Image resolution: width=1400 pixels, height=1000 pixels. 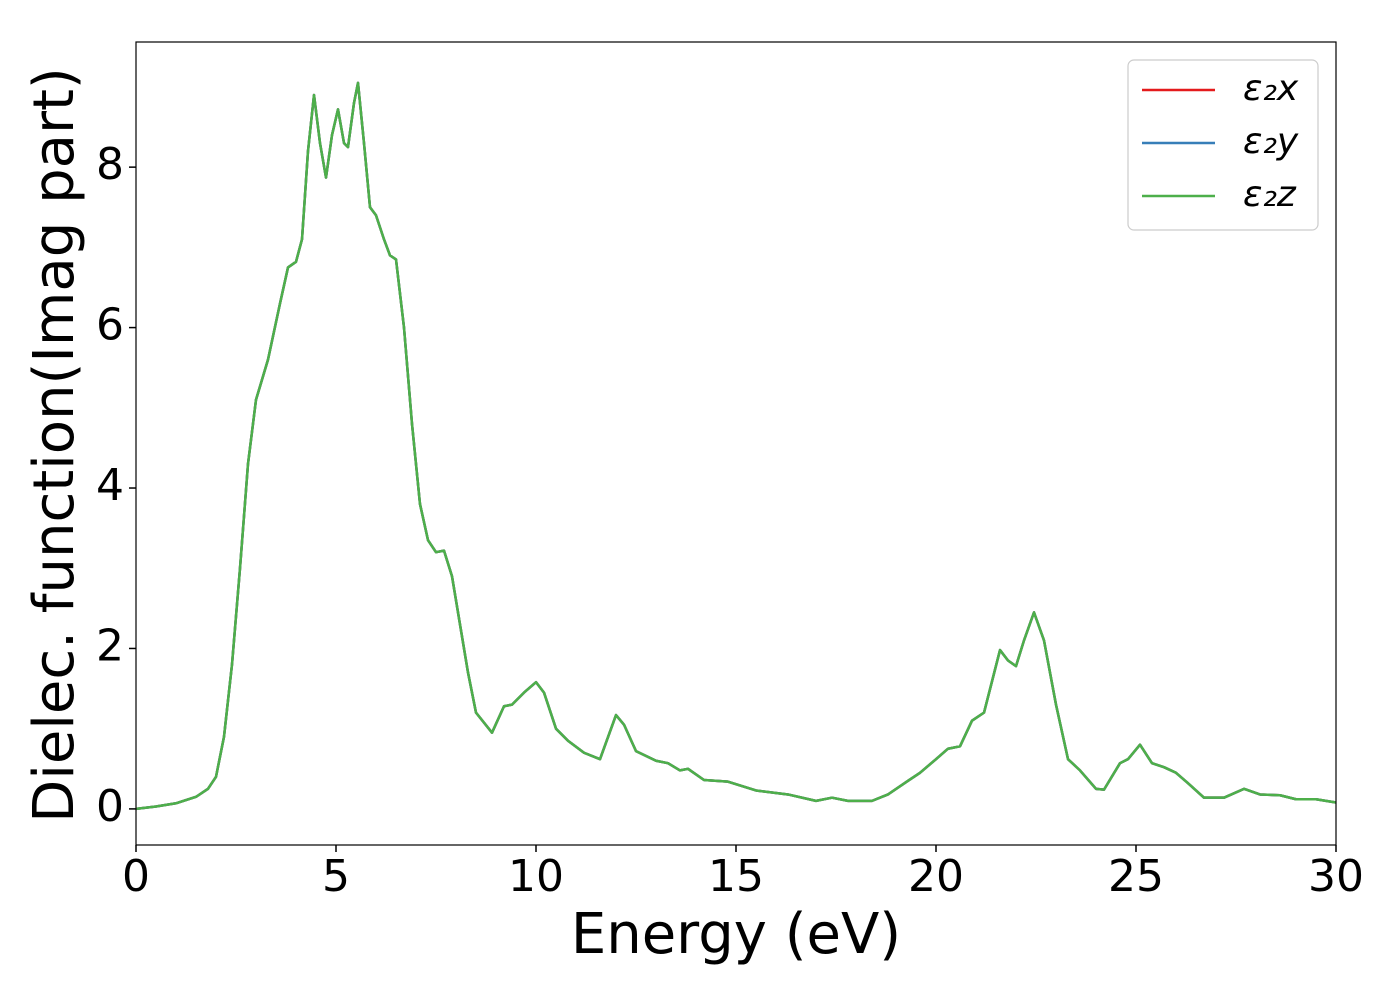 What do you see at coordinates (1136, 876) in the screenshot?
I see `x-tick-label: 25` at bounding box center [1136, 876].